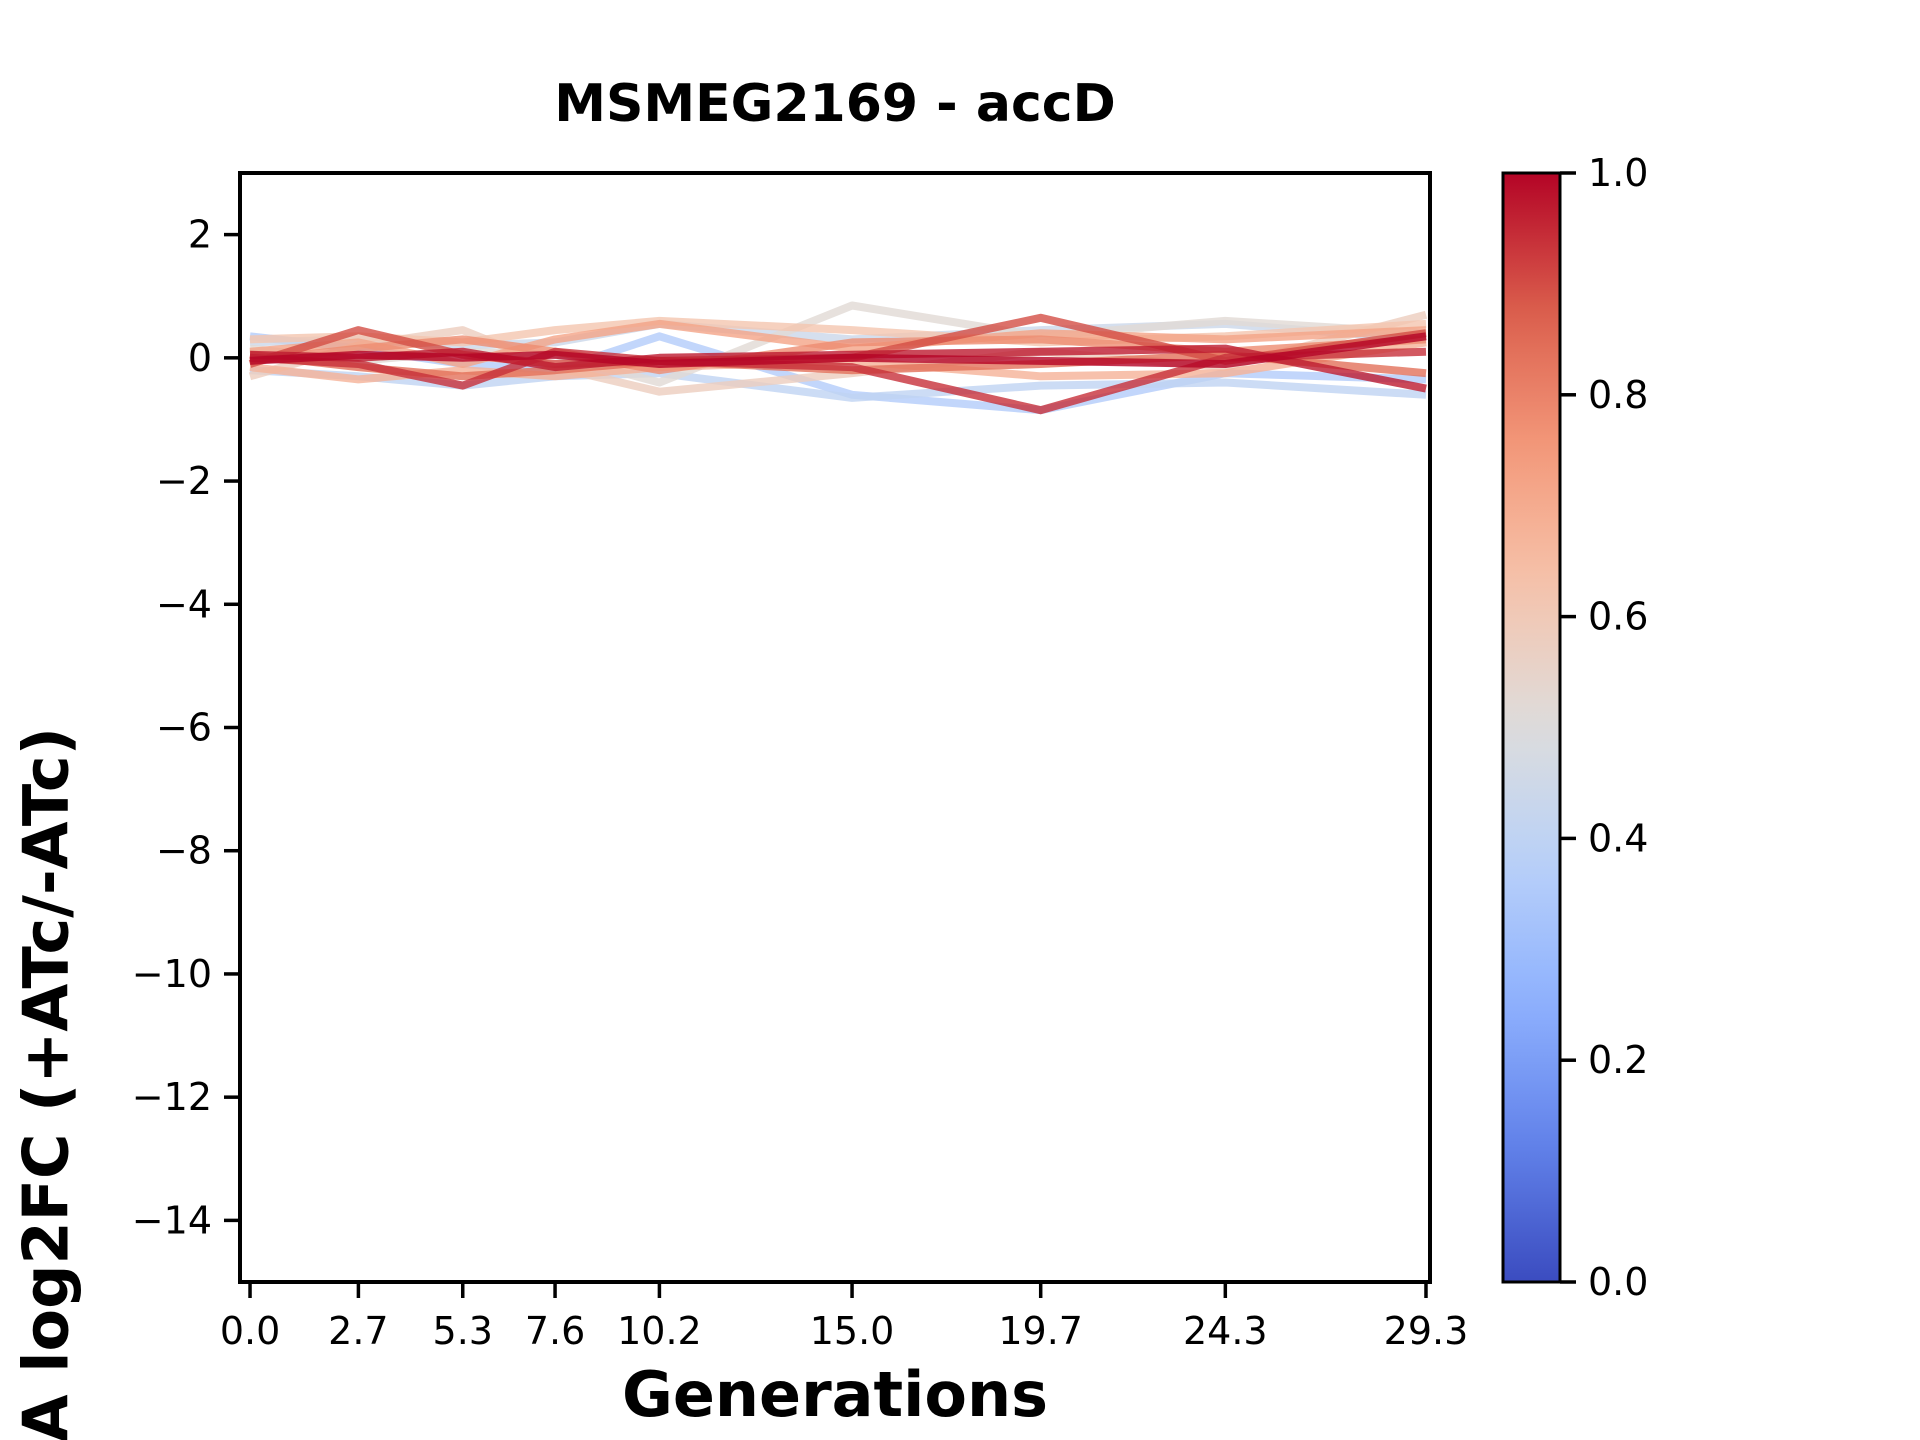  Describe the element at coordinates (659, 1331) in the screenshot. I see `x-tick-label: 10.2` at that location.